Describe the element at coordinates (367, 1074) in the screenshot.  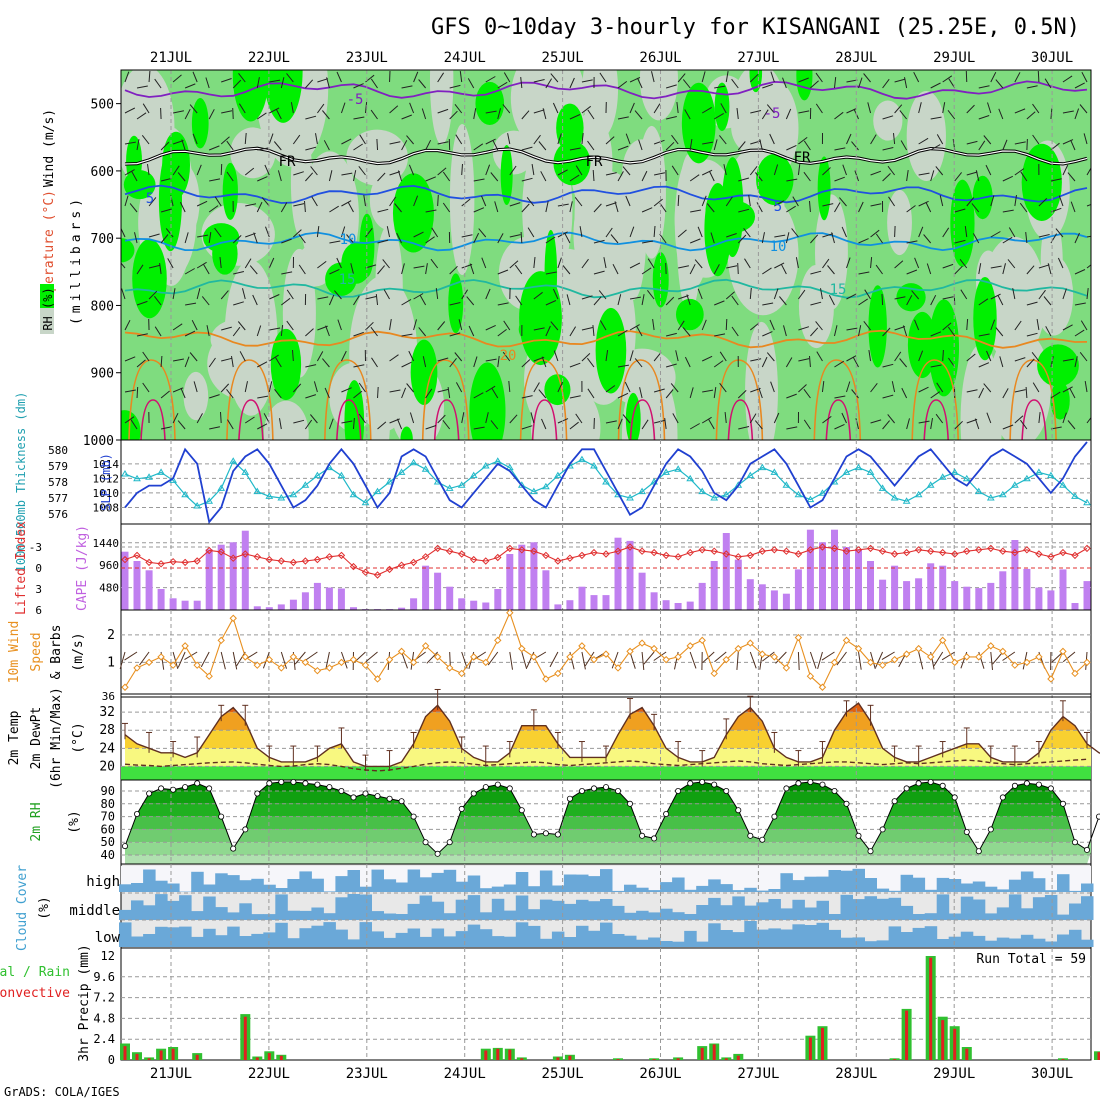
I see `date-label-bottom: 23JUL` at that location.